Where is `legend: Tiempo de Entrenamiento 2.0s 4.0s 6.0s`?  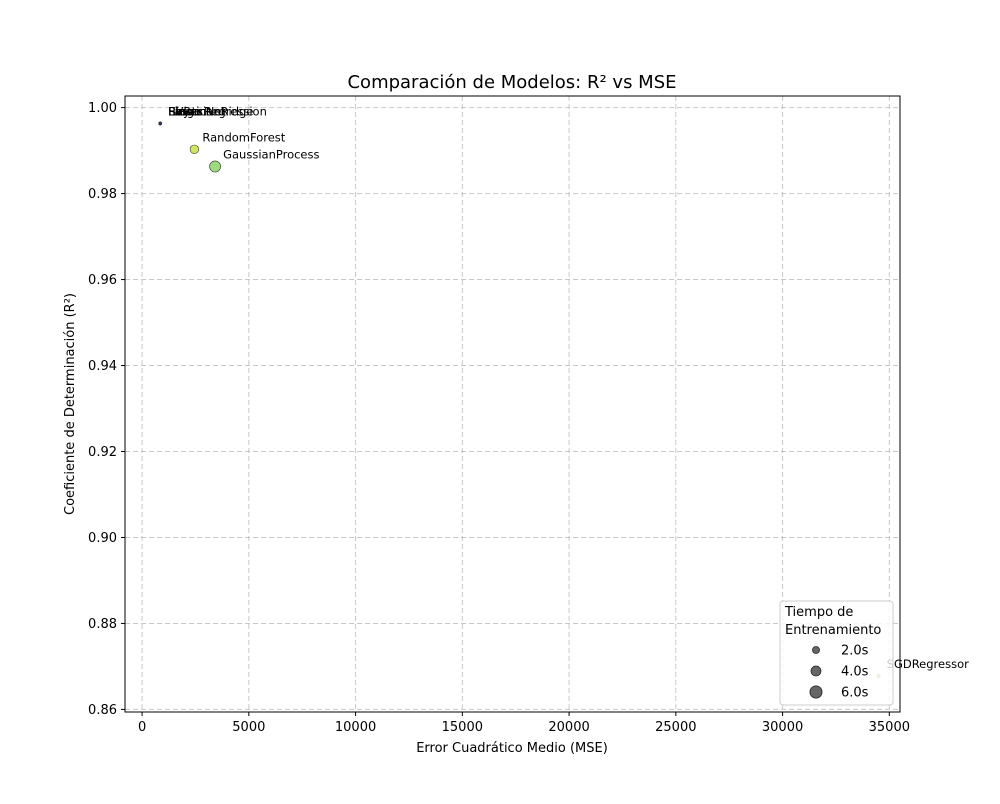 legend: Tiempo de Entrenamiento 2.0s 4.0s 6.0s is located at coordinates (836, 653).